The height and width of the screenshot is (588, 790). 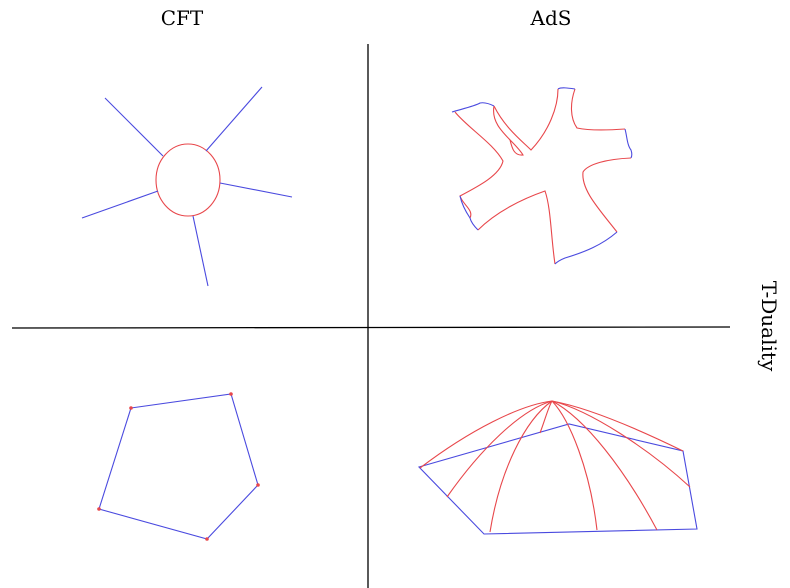 What do you see at coordinates (234, 119) in the screenshot?
I see `star-leg-top-right` at bounding box center [234, 119].